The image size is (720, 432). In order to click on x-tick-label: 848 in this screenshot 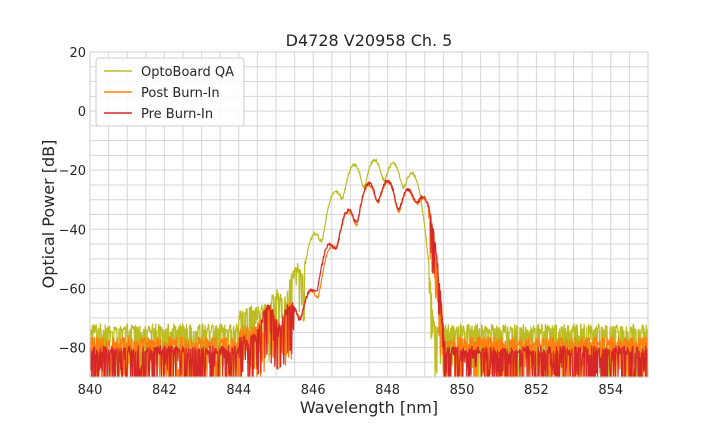, I will do `click(387, 390)`.